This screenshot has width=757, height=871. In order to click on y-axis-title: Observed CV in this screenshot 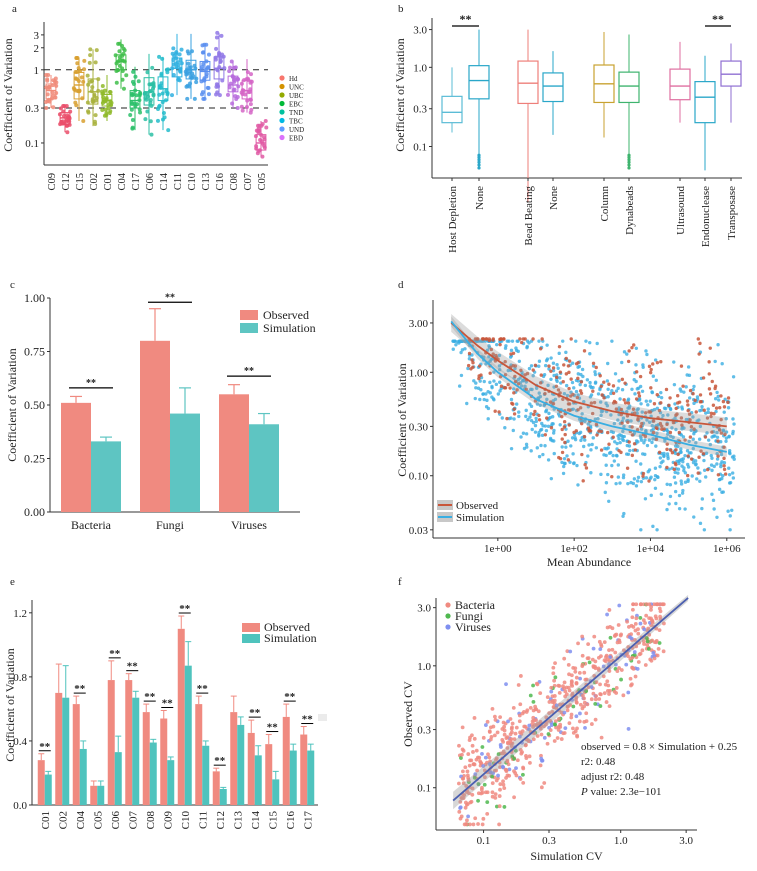, I will do `click(408, 714)`.